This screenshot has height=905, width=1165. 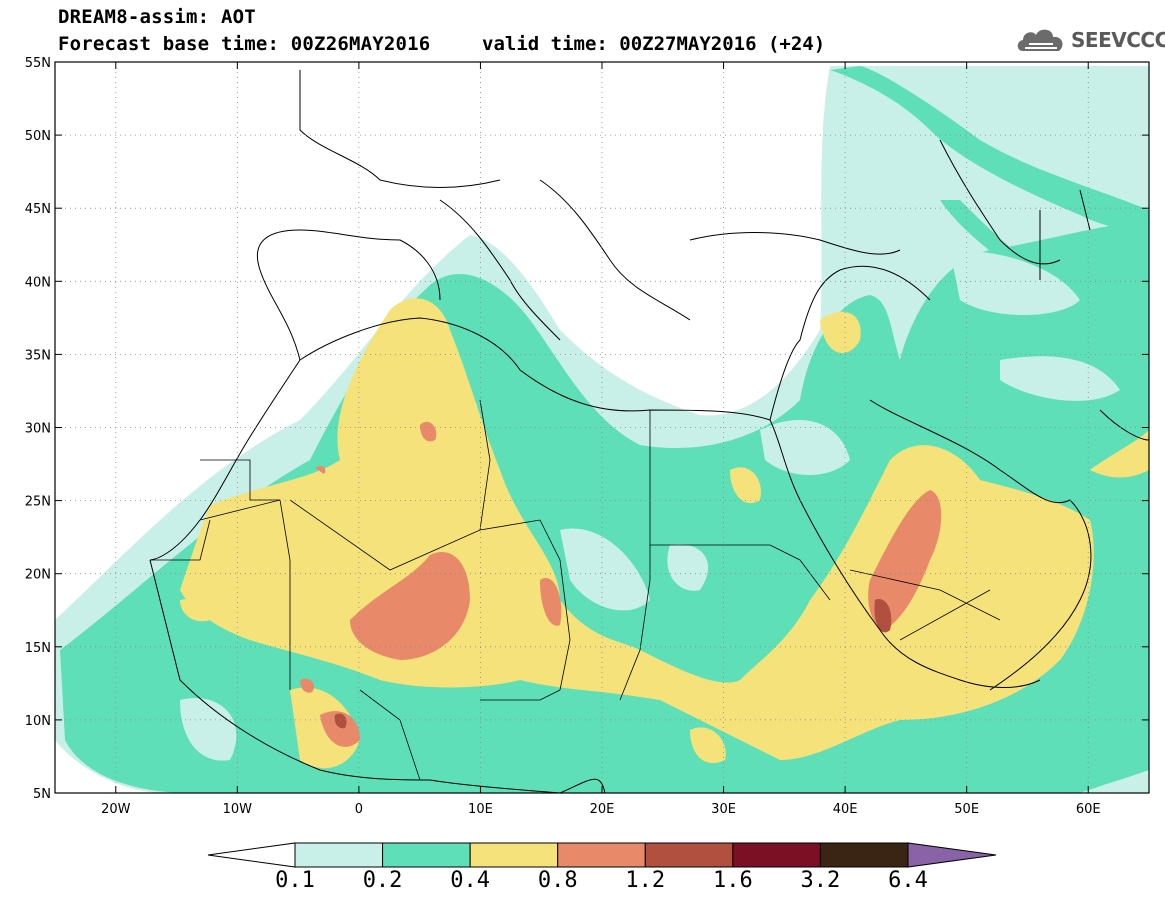 I want to click on aot-1.2-field, so click(x=613, y=664).